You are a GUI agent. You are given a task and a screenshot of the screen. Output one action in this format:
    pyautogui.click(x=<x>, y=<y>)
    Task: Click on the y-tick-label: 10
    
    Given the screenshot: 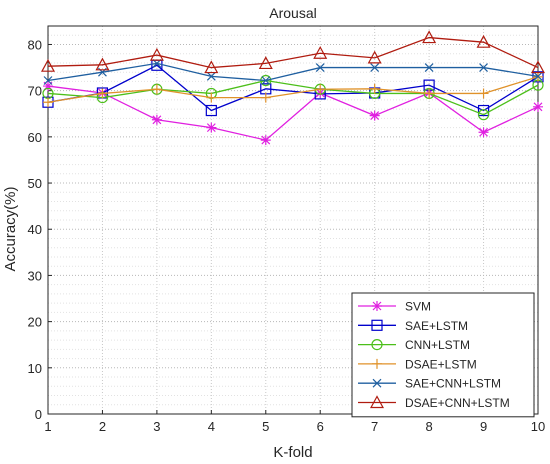 What is the action you would take?
    pyautogui.click(x=35, y=368)
    